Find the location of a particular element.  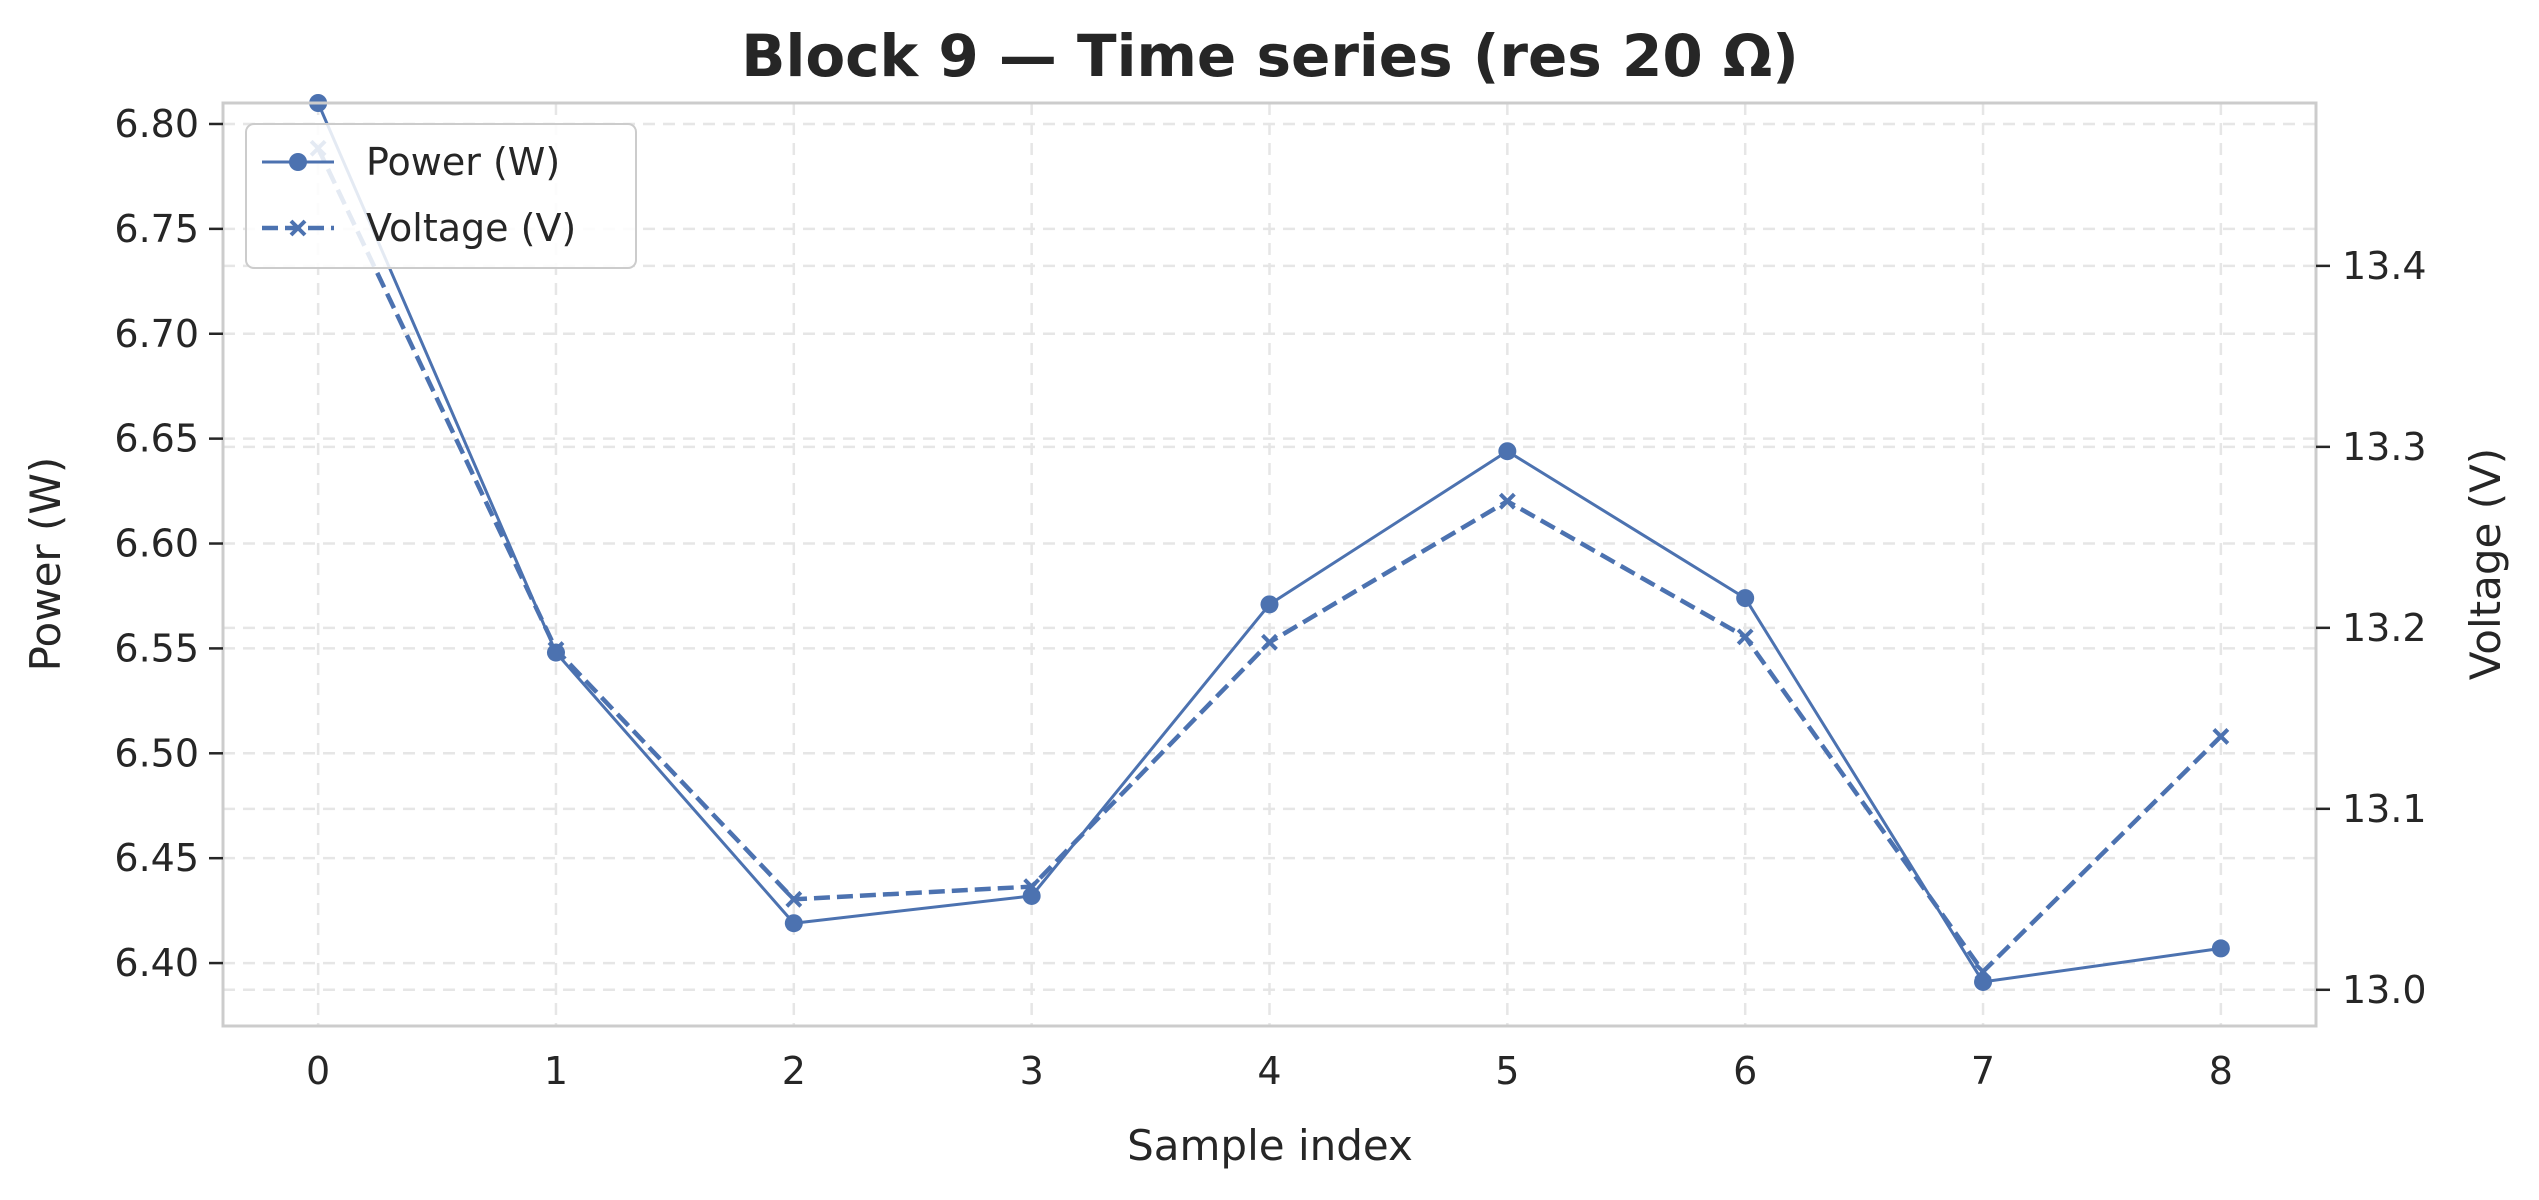

x-tick-label: 6 is located at coordinates (1745, 1071).